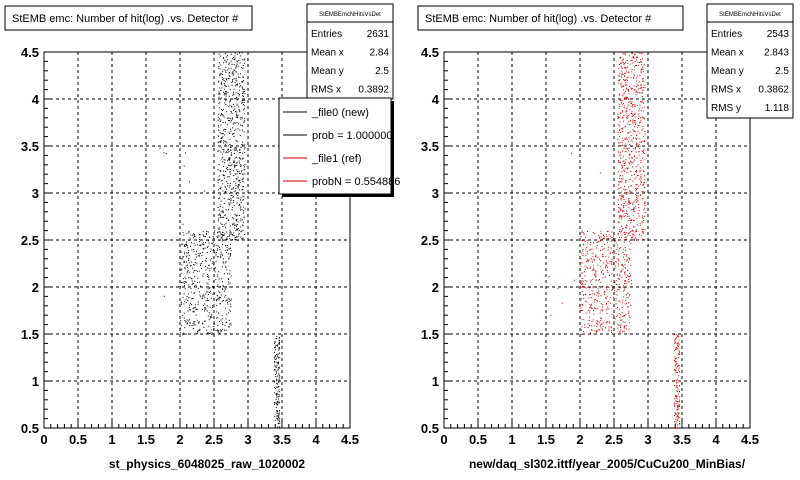 The image size is (800, 480). Describe the element at coordinates (340, 113) in the screenshot. I see `legend-label: _file0 (new)` at that location.